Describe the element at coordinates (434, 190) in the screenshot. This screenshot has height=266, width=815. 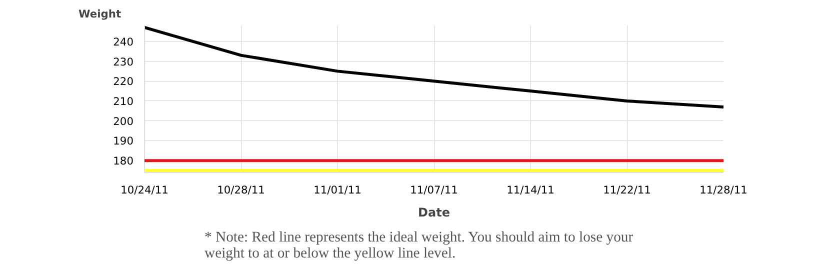
I see `x-tick-label: 11/07/11` at that location.